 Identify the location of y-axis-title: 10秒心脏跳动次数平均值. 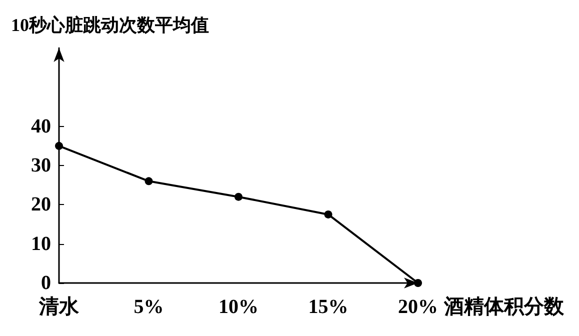
(110, 25).